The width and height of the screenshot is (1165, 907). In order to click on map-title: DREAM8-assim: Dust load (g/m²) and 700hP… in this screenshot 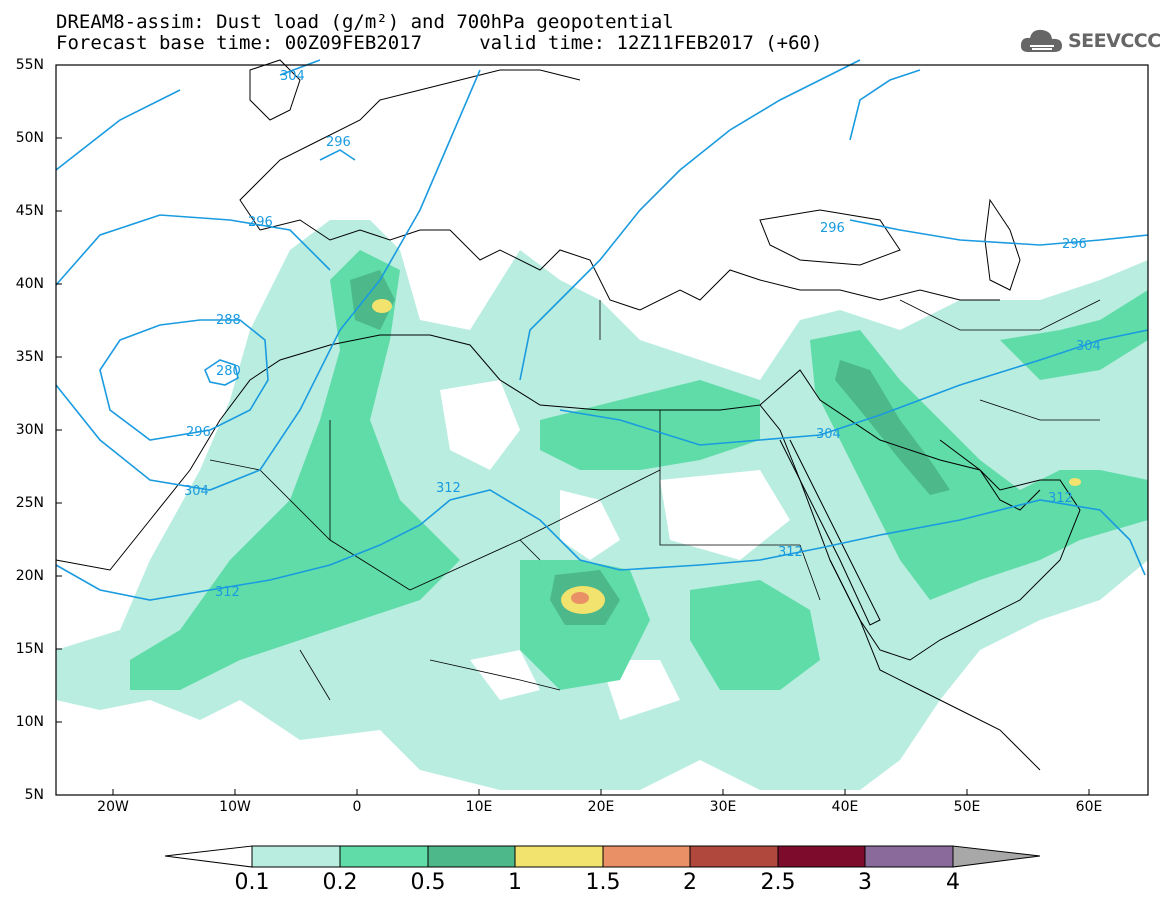, I will do `click(365, 22)`.